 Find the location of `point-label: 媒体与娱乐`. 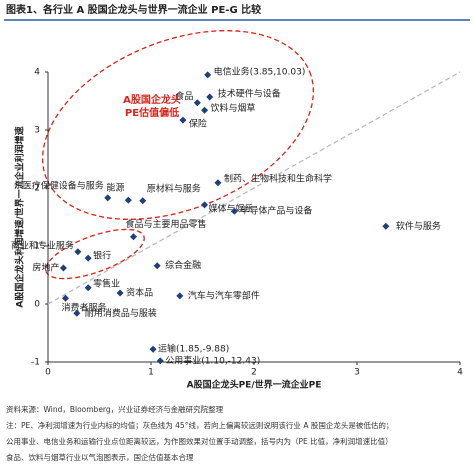

point-label: 媒体与娱乐 is located at coordinates (231, 208).